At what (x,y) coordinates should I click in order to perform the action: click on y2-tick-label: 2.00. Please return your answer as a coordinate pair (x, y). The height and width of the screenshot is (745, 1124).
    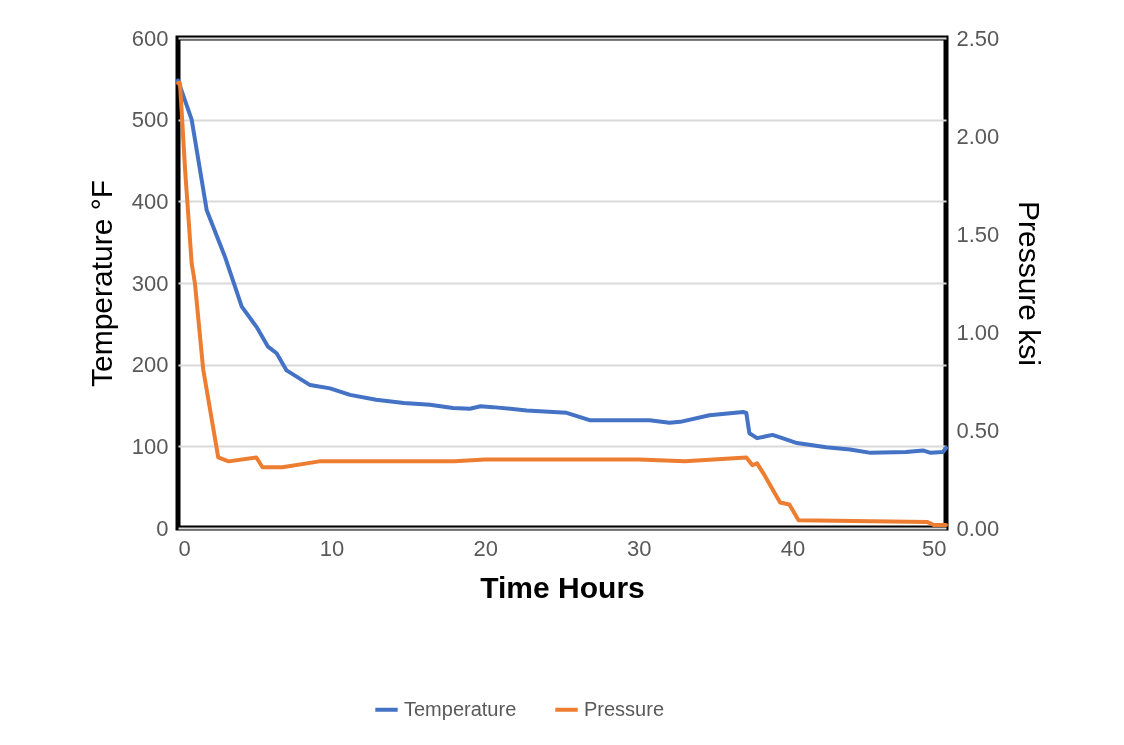
    Looking at the image, I should click on (978, 136).